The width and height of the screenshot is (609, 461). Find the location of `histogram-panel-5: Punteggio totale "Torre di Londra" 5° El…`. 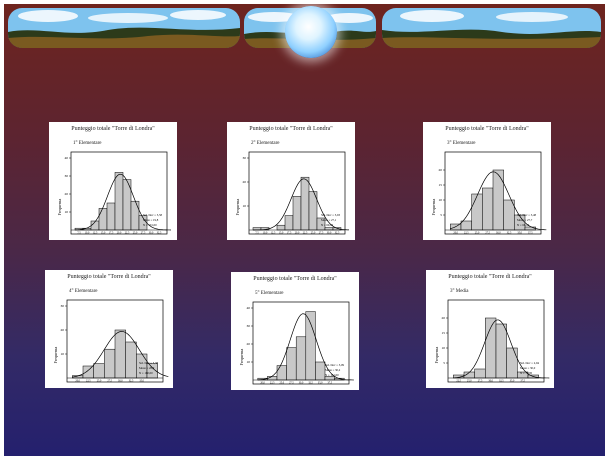

histogram-panel-5: Punteggio totale "Torre di Londra" 5° El… is located at coordinates (295, 331).